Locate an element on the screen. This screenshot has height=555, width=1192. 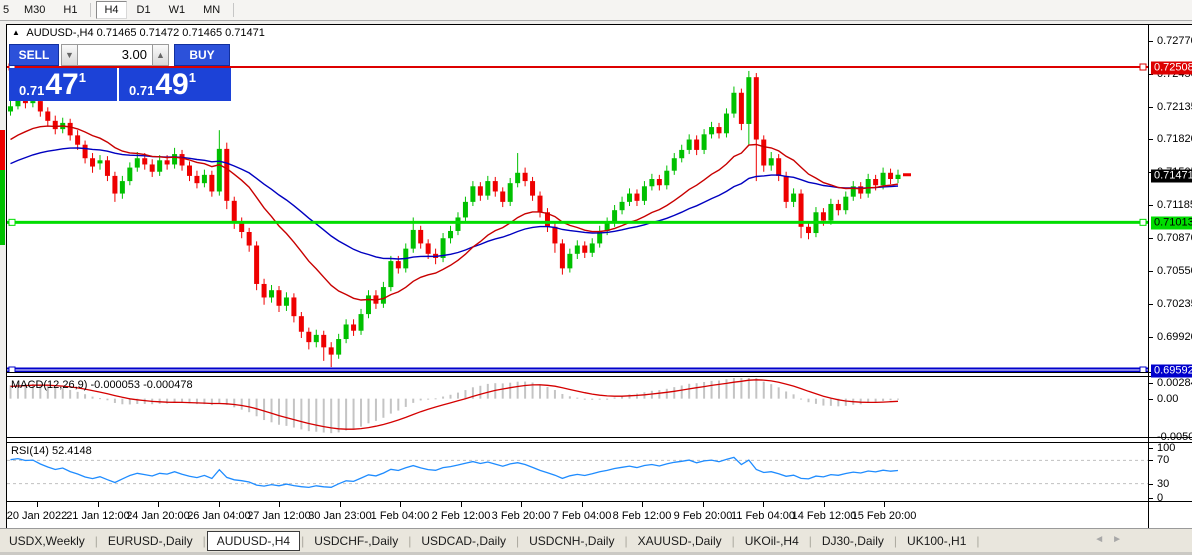
chart-tab-ukoil-h4: UKOil-,H4 is located at coordinates (771, 540).